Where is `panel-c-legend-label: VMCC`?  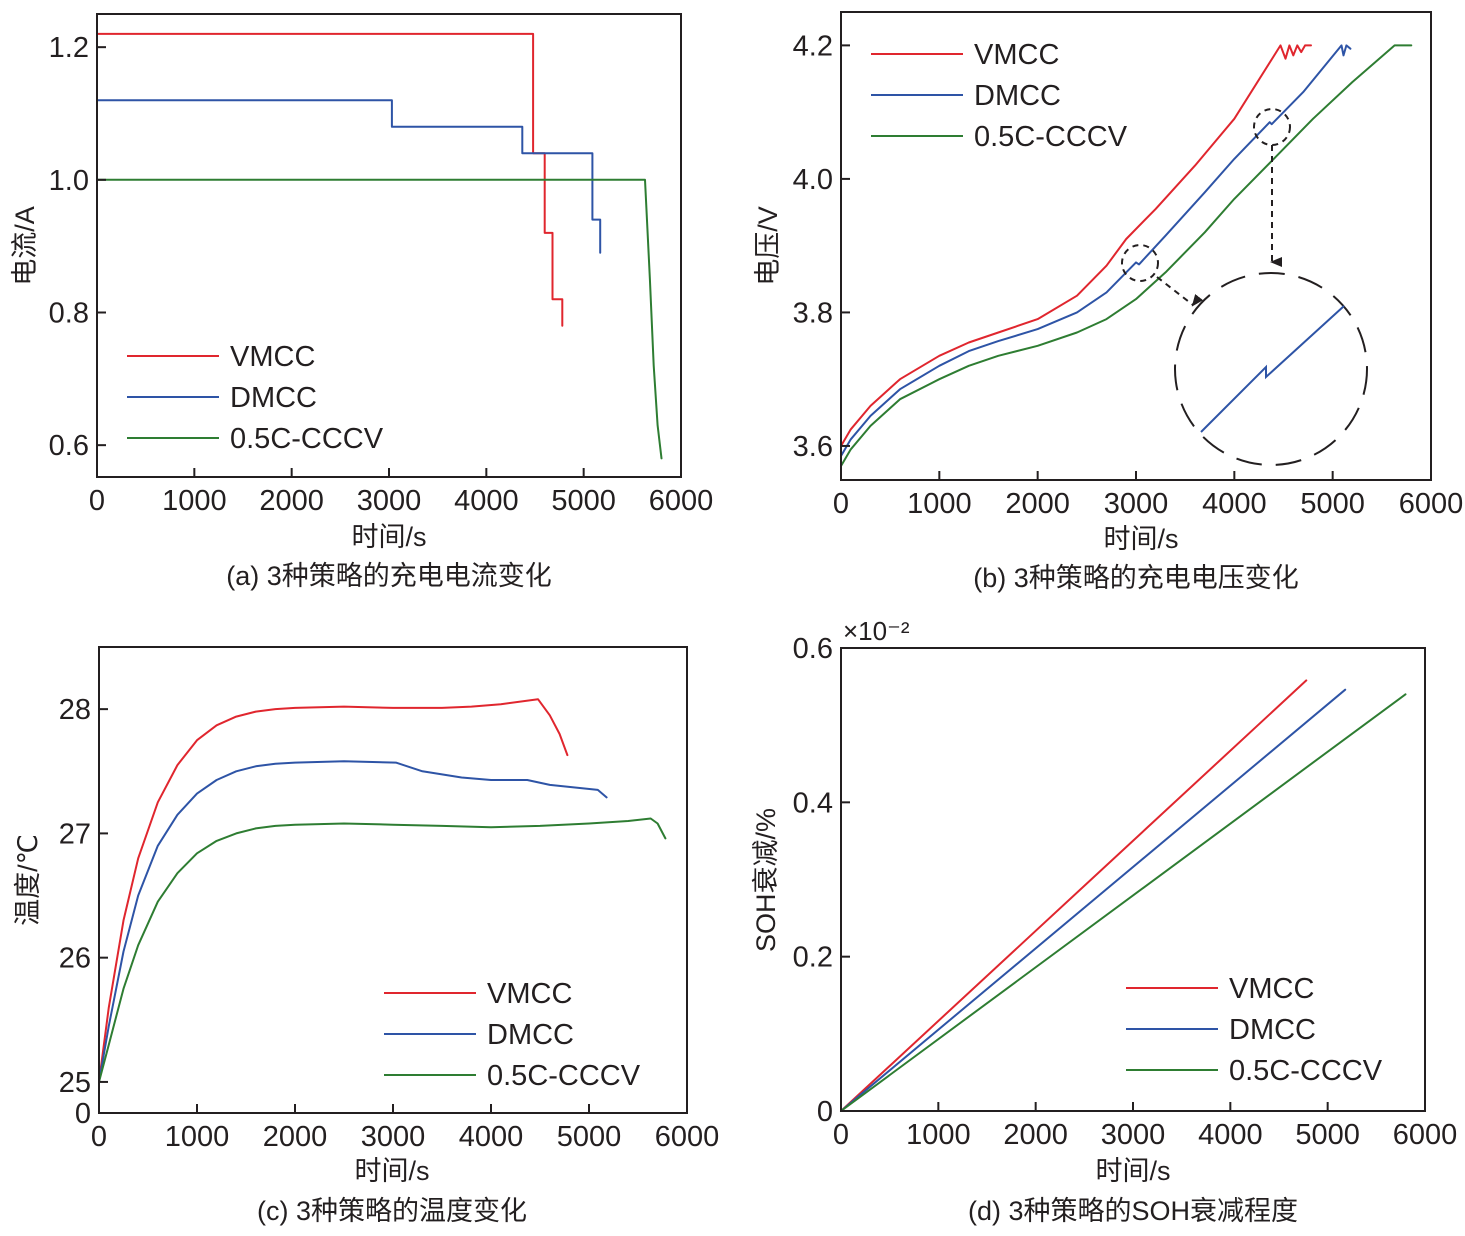 panel-c-legend-label: VMCC is located at coordinates (529, 994).